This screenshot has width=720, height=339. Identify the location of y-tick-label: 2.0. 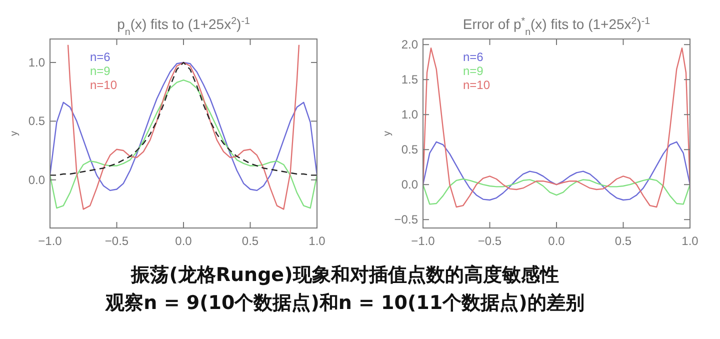
(409, 45).